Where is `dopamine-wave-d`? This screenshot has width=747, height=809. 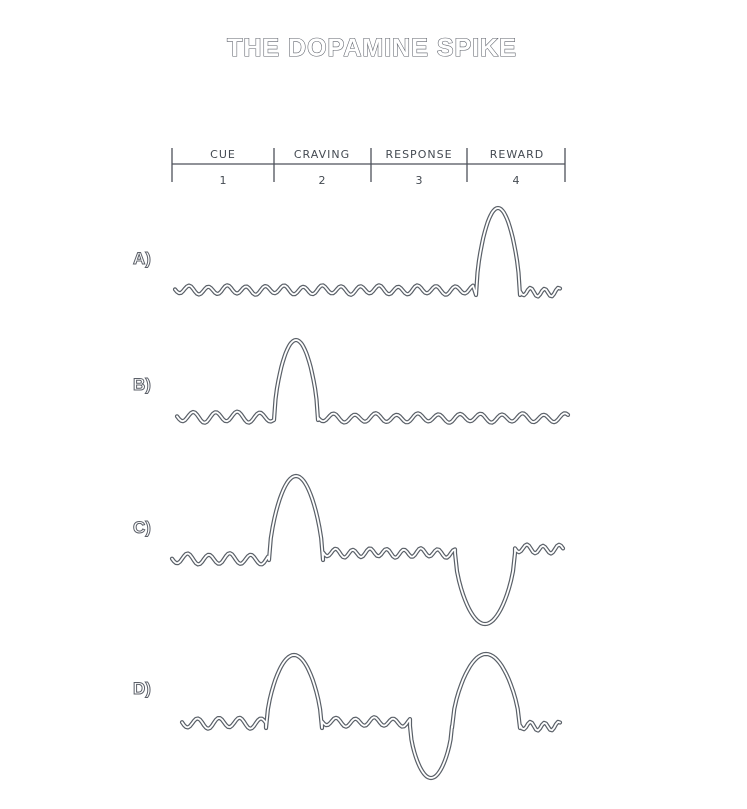 dopamine-wave-d is located at coordinates (371, 716).